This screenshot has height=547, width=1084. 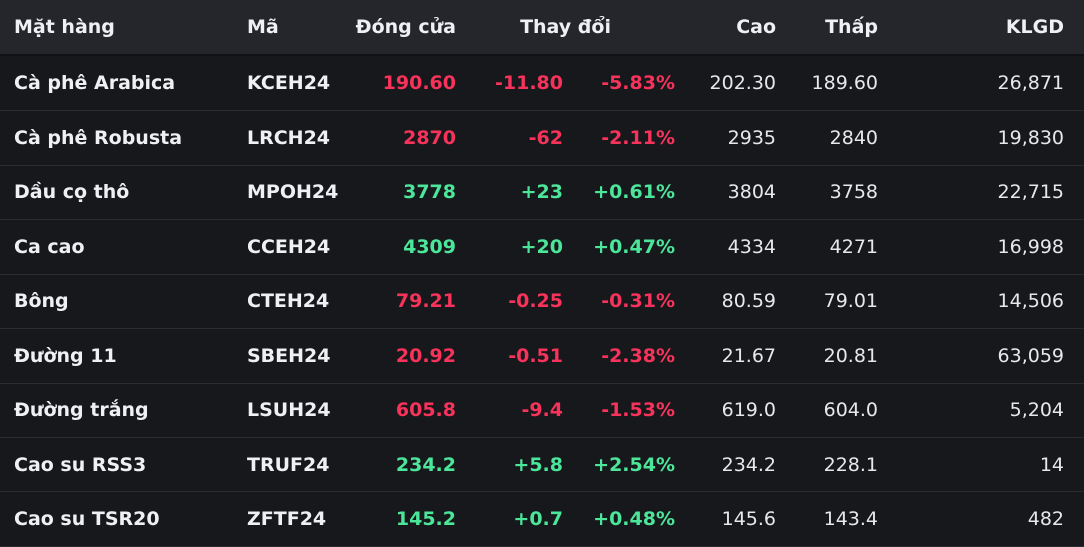 What do you see at coordinates (726, 138) in the screenshot?
I see `high-price: 2935` at bounding box center [726, 138].